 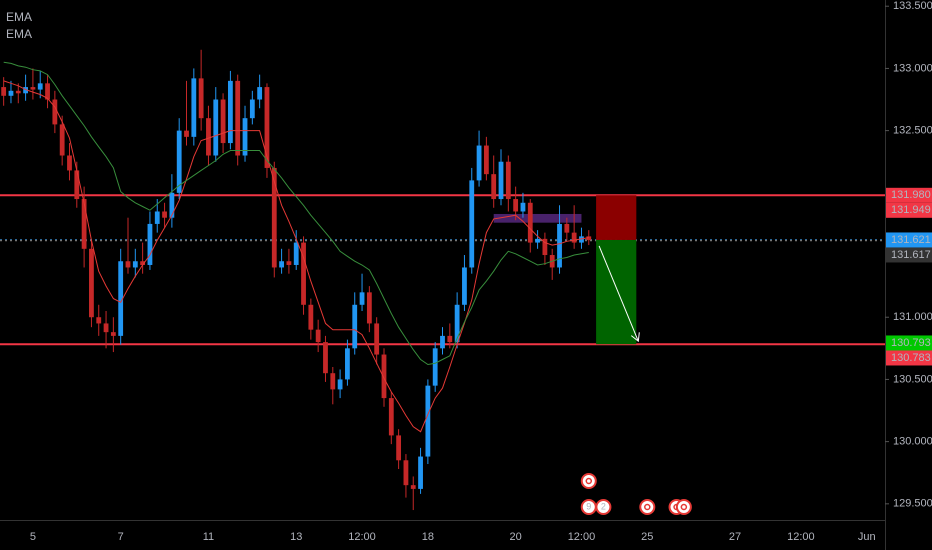 I want to click on stop-zone, so click(x=616, y=217).